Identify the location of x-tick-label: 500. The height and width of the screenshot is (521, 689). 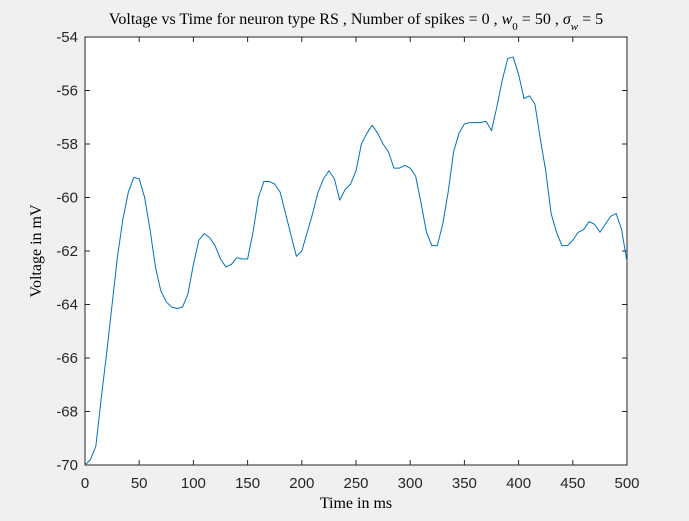
(626, 483).